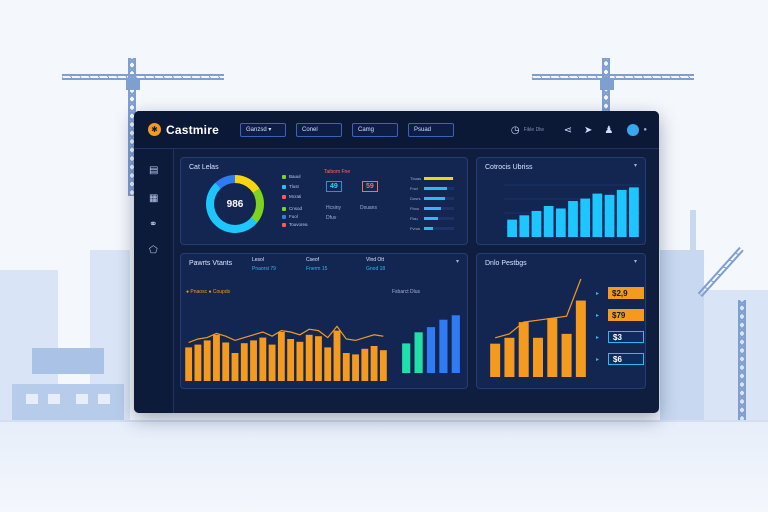  I want to click on ranking-panel: Dnlo Pestbgs ▾, so click(561, 321).